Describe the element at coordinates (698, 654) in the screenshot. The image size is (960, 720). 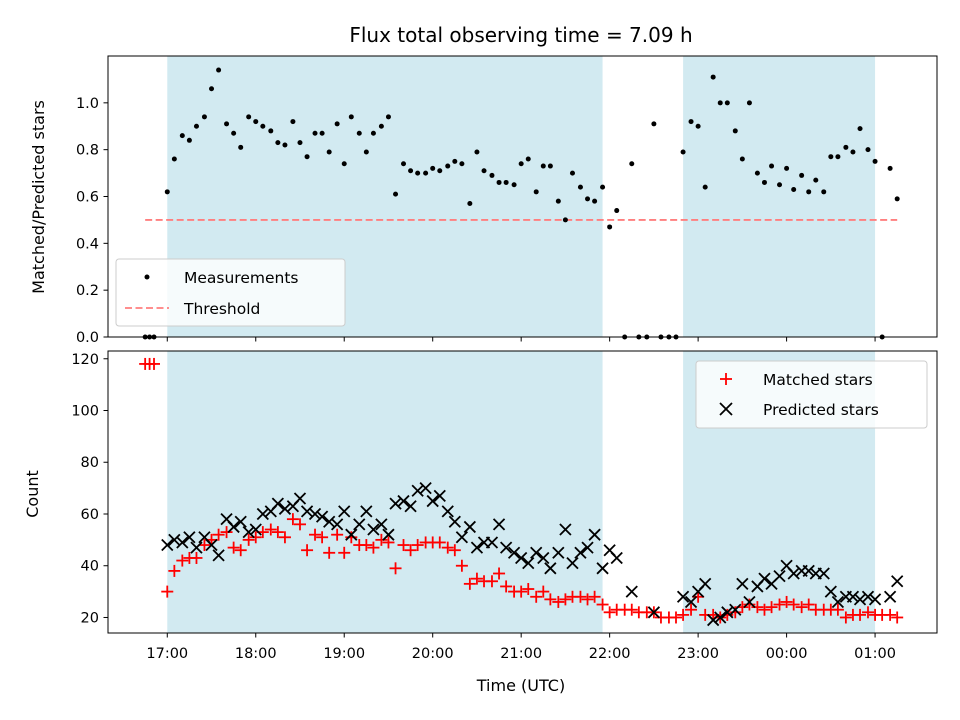
I see `x-tick-label: 23:00` at that location.